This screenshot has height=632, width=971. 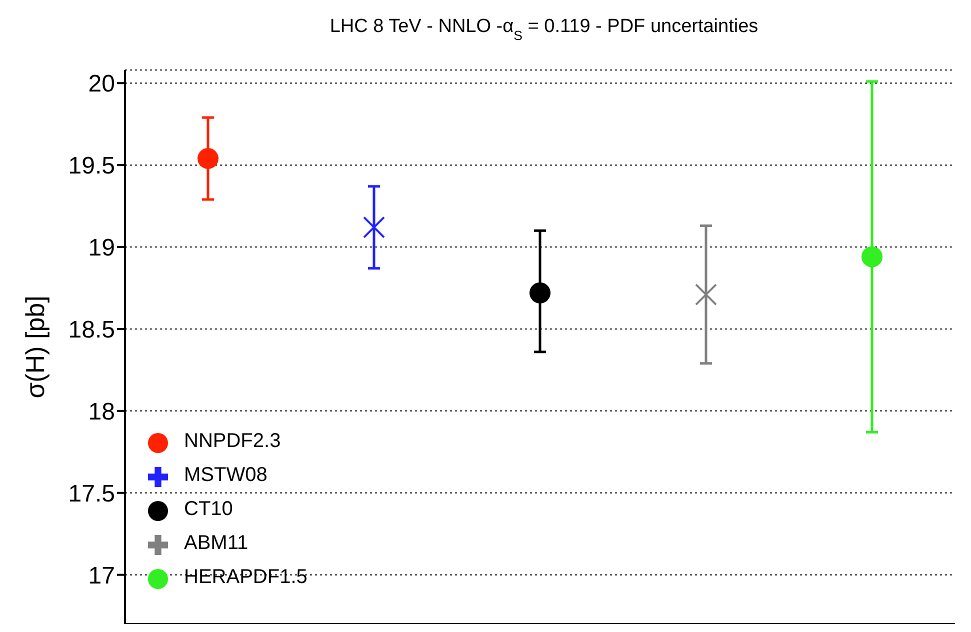 I want to click on y-axis-title: σ(H) [pb], so click(x=35, y=347).